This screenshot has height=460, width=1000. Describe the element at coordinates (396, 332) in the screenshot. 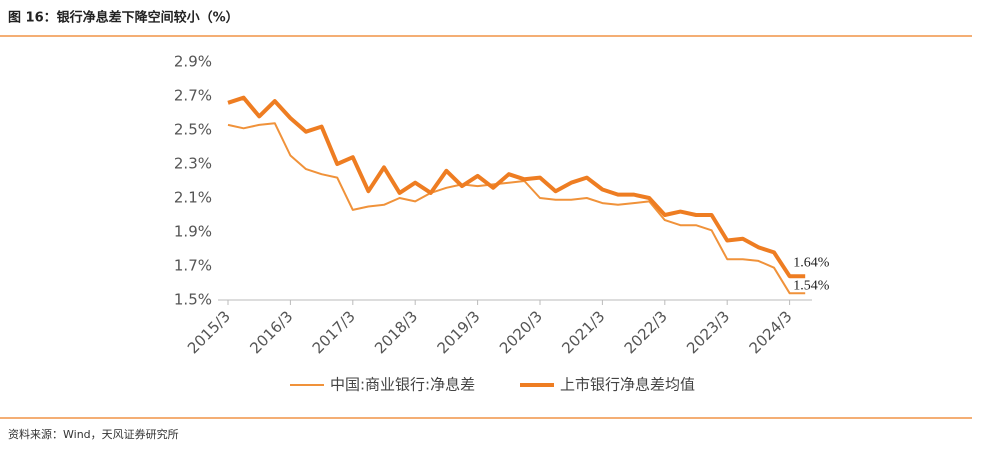

I see `x-tick-label: 2018/3` at that location.